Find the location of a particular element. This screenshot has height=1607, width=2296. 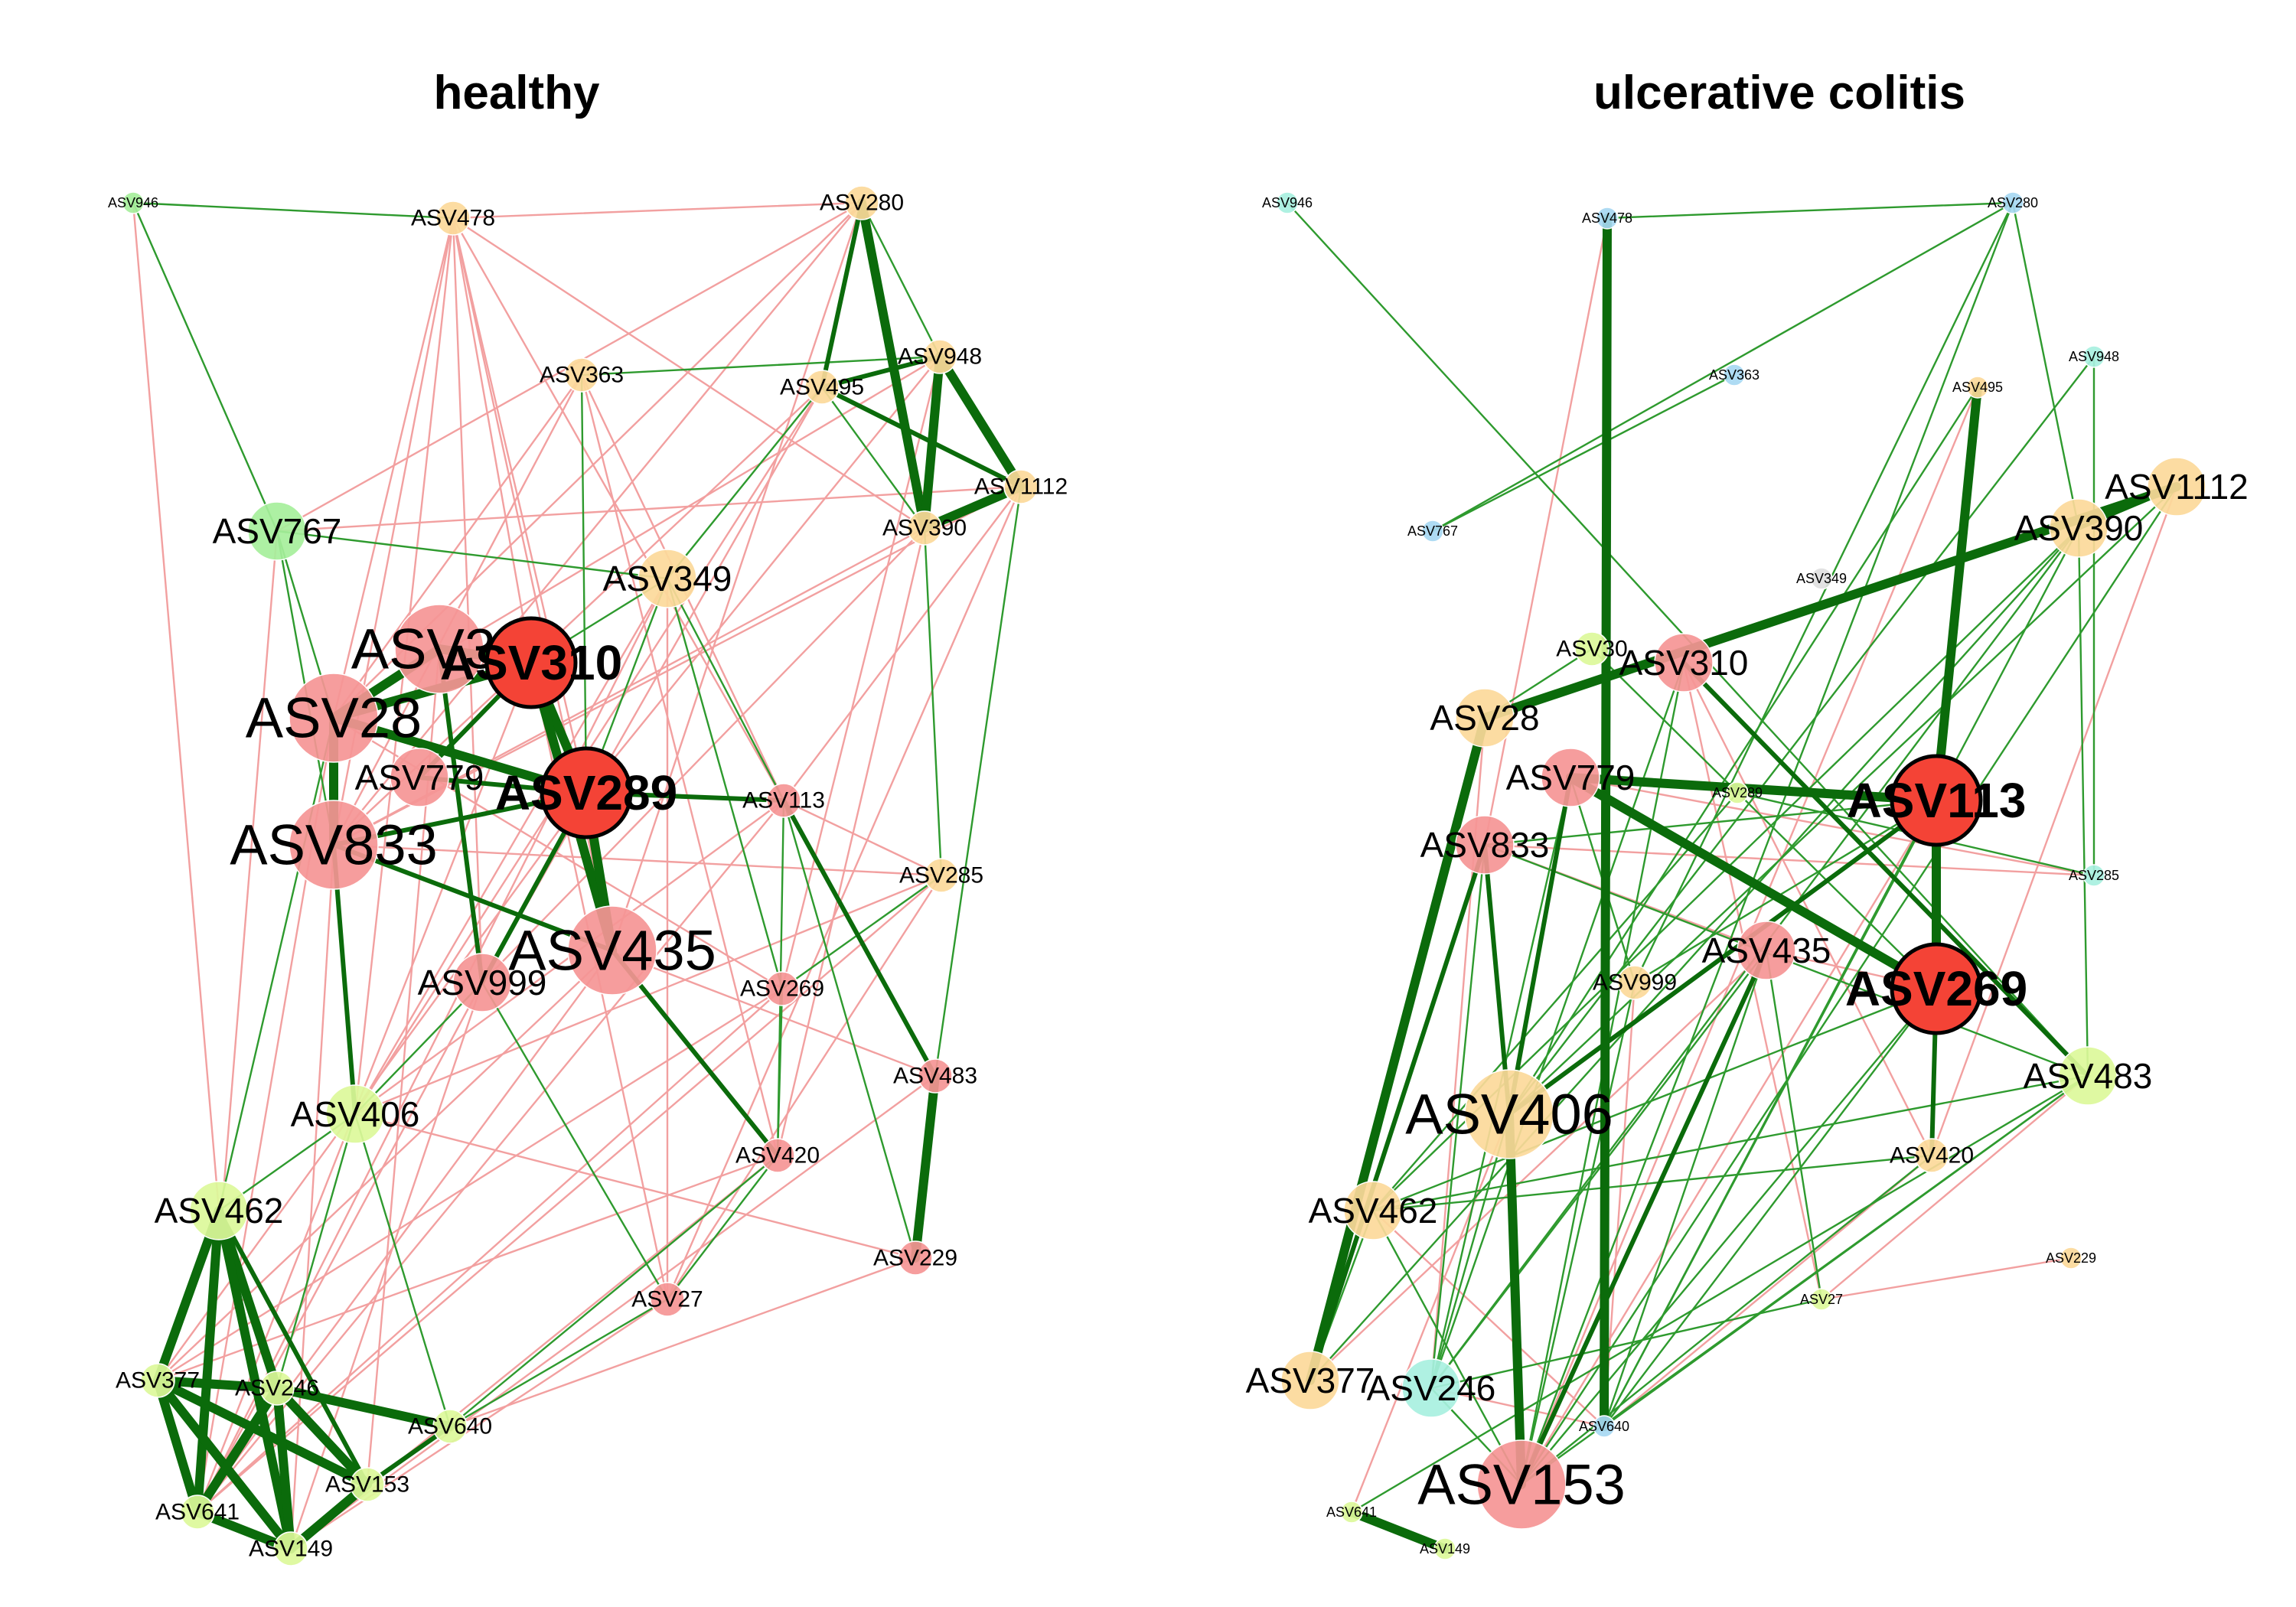

node-asv149: ASV149 is located at coordinates (291, 1548).